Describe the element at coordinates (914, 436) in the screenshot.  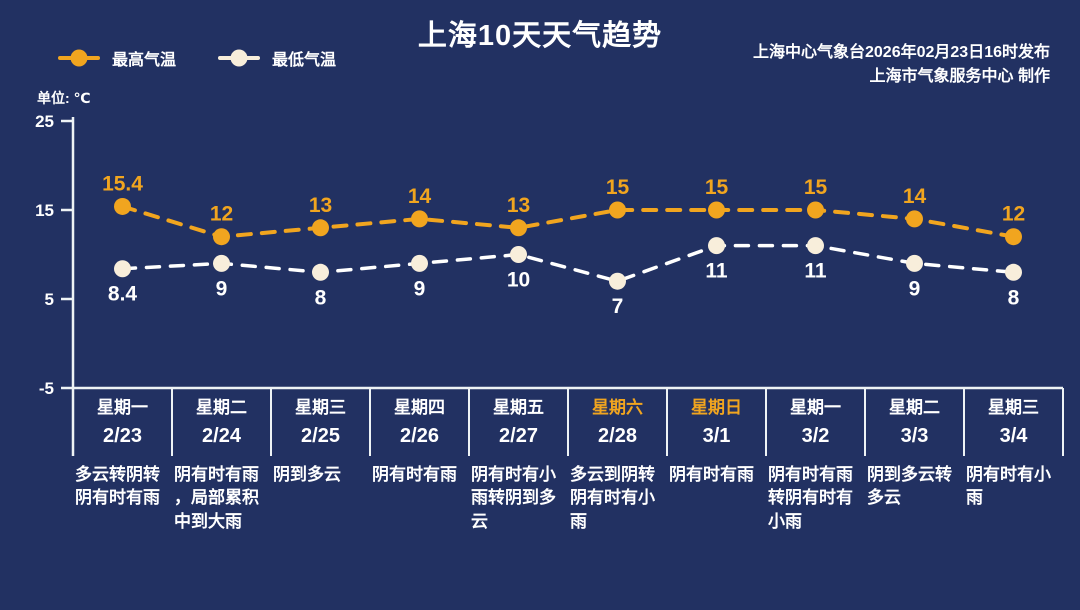
I see `date-label: 3/3` at that location.